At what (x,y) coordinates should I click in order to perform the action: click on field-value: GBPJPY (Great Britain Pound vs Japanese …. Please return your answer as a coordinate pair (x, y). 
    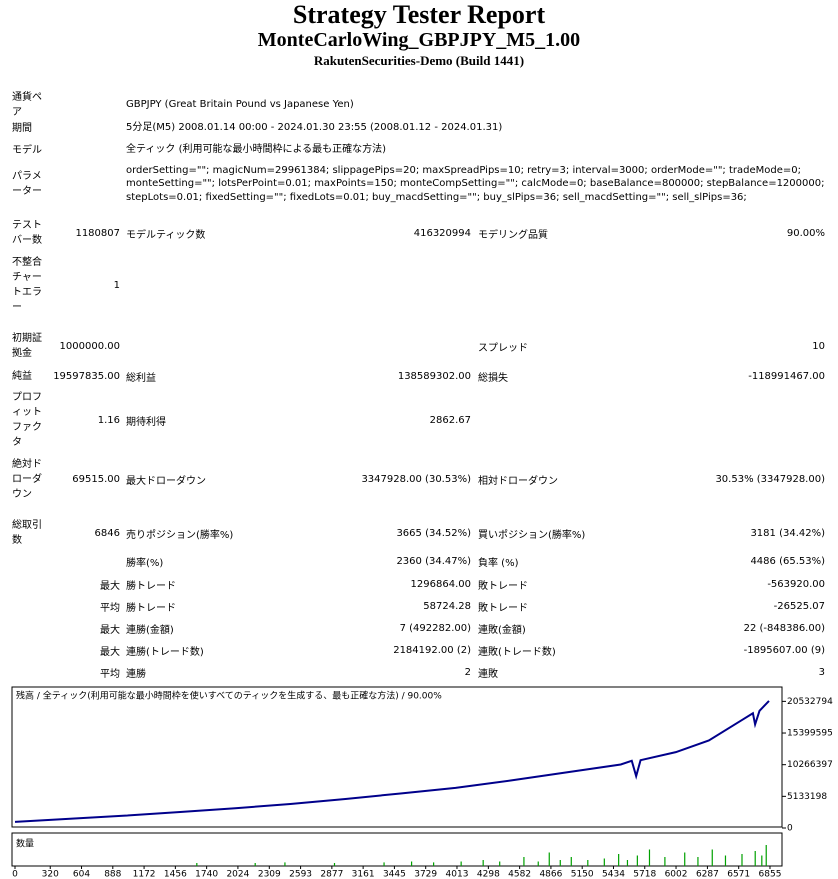
    Looking at the image, I should click on (240, 105).